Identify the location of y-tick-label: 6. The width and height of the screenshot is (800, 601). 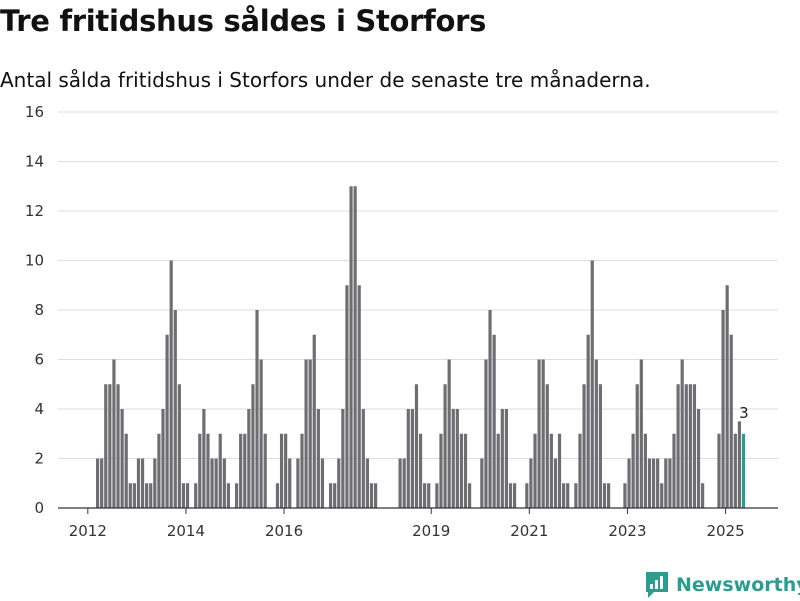
(39, 360).